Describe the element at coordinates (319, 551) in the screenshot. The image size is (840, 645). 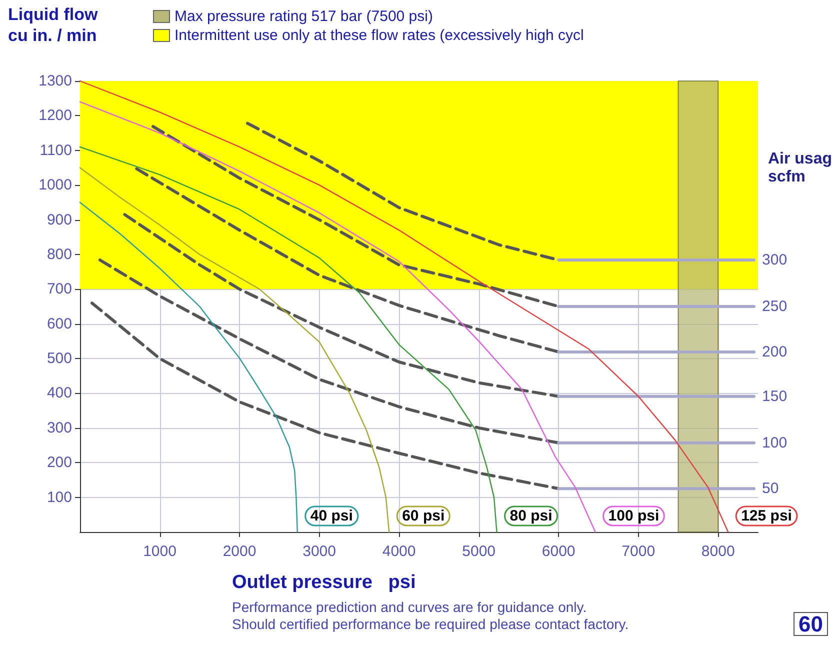
I see `x-tick-label: 3000` at that location.